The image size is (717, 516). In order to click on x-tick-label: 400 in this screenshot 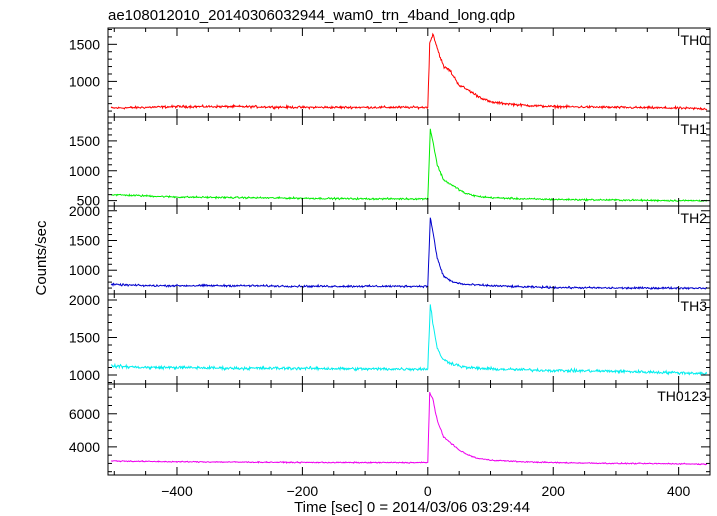, I will do `click(679, 491)`.